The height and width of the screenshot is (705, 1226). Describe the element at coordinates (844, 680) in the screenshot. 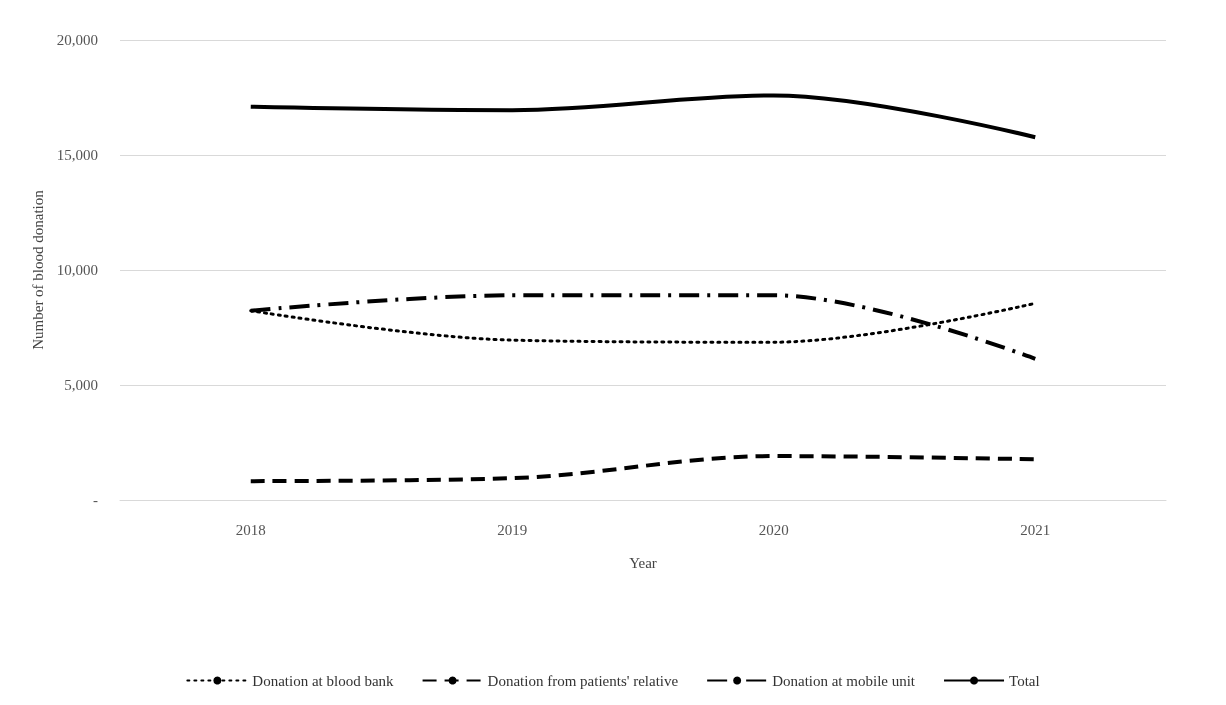

I see `legend-label: Donation at mobile unit` at that location.